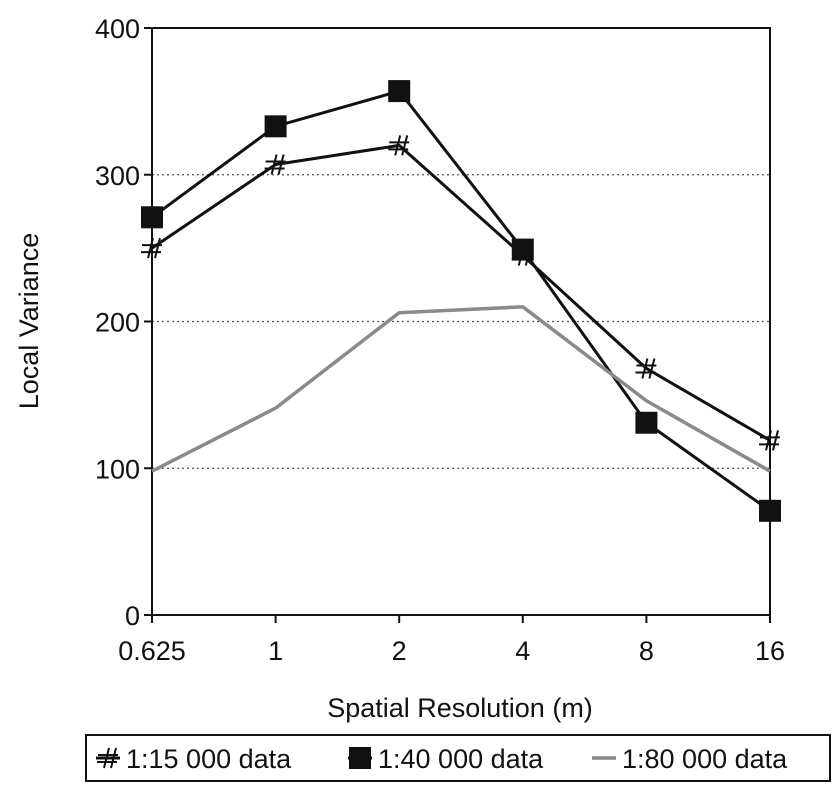  I want to click on x-tick-label: 1, so click(275, 651).